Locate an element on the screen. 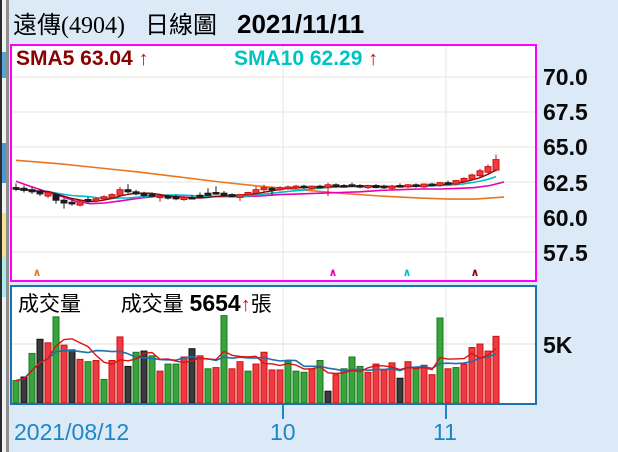 This screenshot has width=618, height=452. window-left-edge is located at coordinates (4, 226).